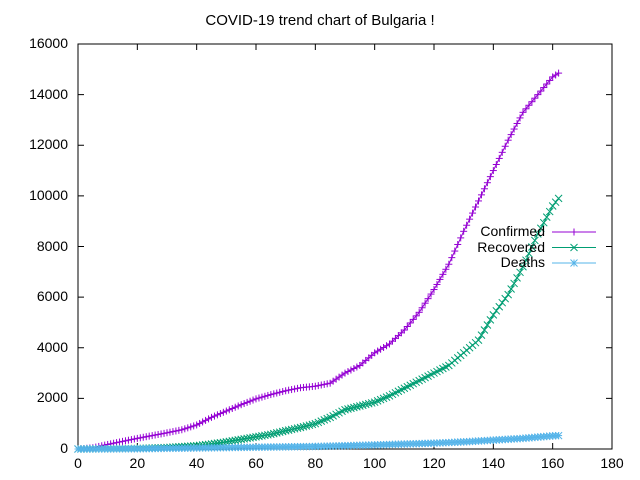 This screenshot has width=640, height=480. I want to click on x-tick-label: 100, so click(374, 463).